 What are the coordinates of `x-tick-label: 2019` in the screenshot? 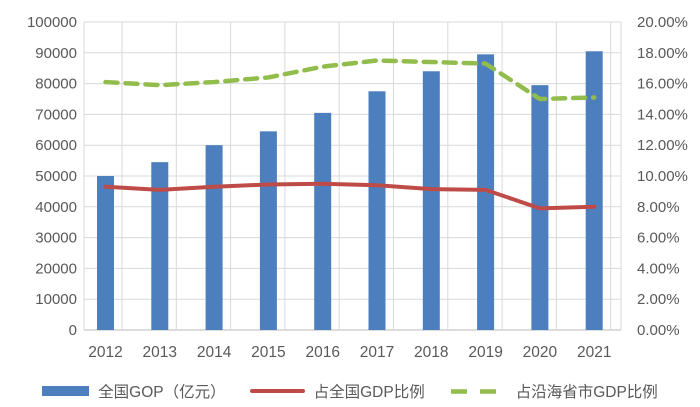 It's located at (485, 352).